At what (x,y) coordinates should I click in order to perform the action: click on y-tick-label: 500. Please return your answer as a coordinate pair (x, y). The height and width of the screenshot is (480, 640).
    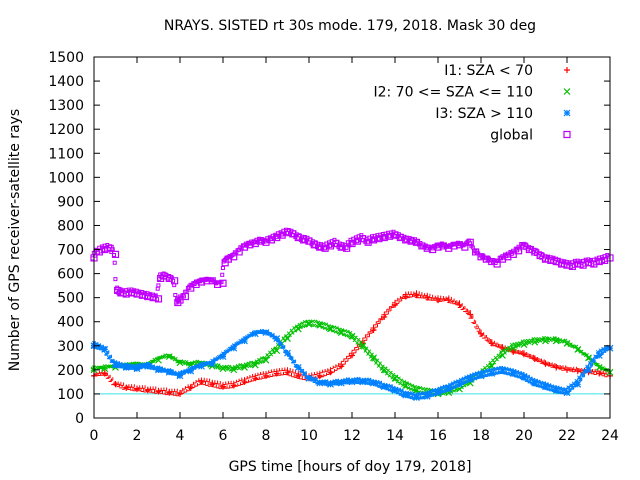
    Looking at the image, I should click on (70, 299).